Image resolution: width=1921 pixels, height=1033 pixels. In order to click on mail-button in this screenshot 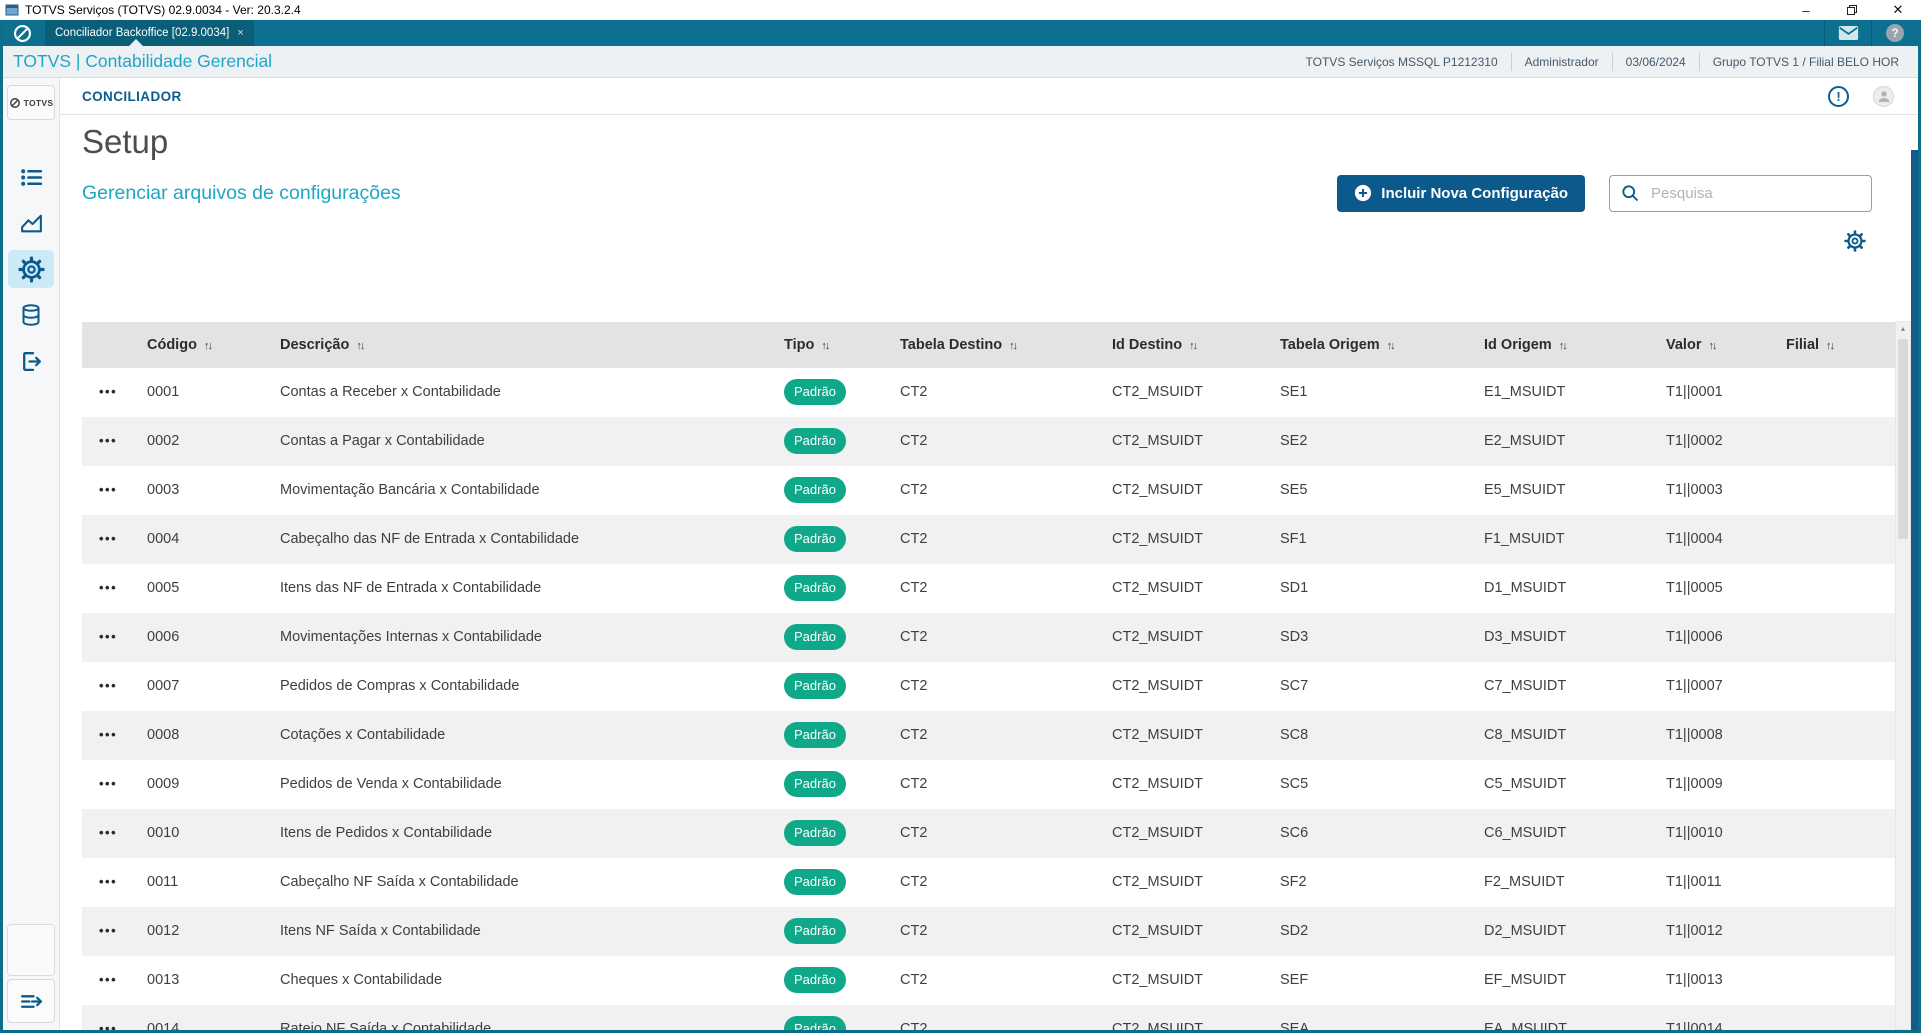, I will do `click(1848, 33)`.